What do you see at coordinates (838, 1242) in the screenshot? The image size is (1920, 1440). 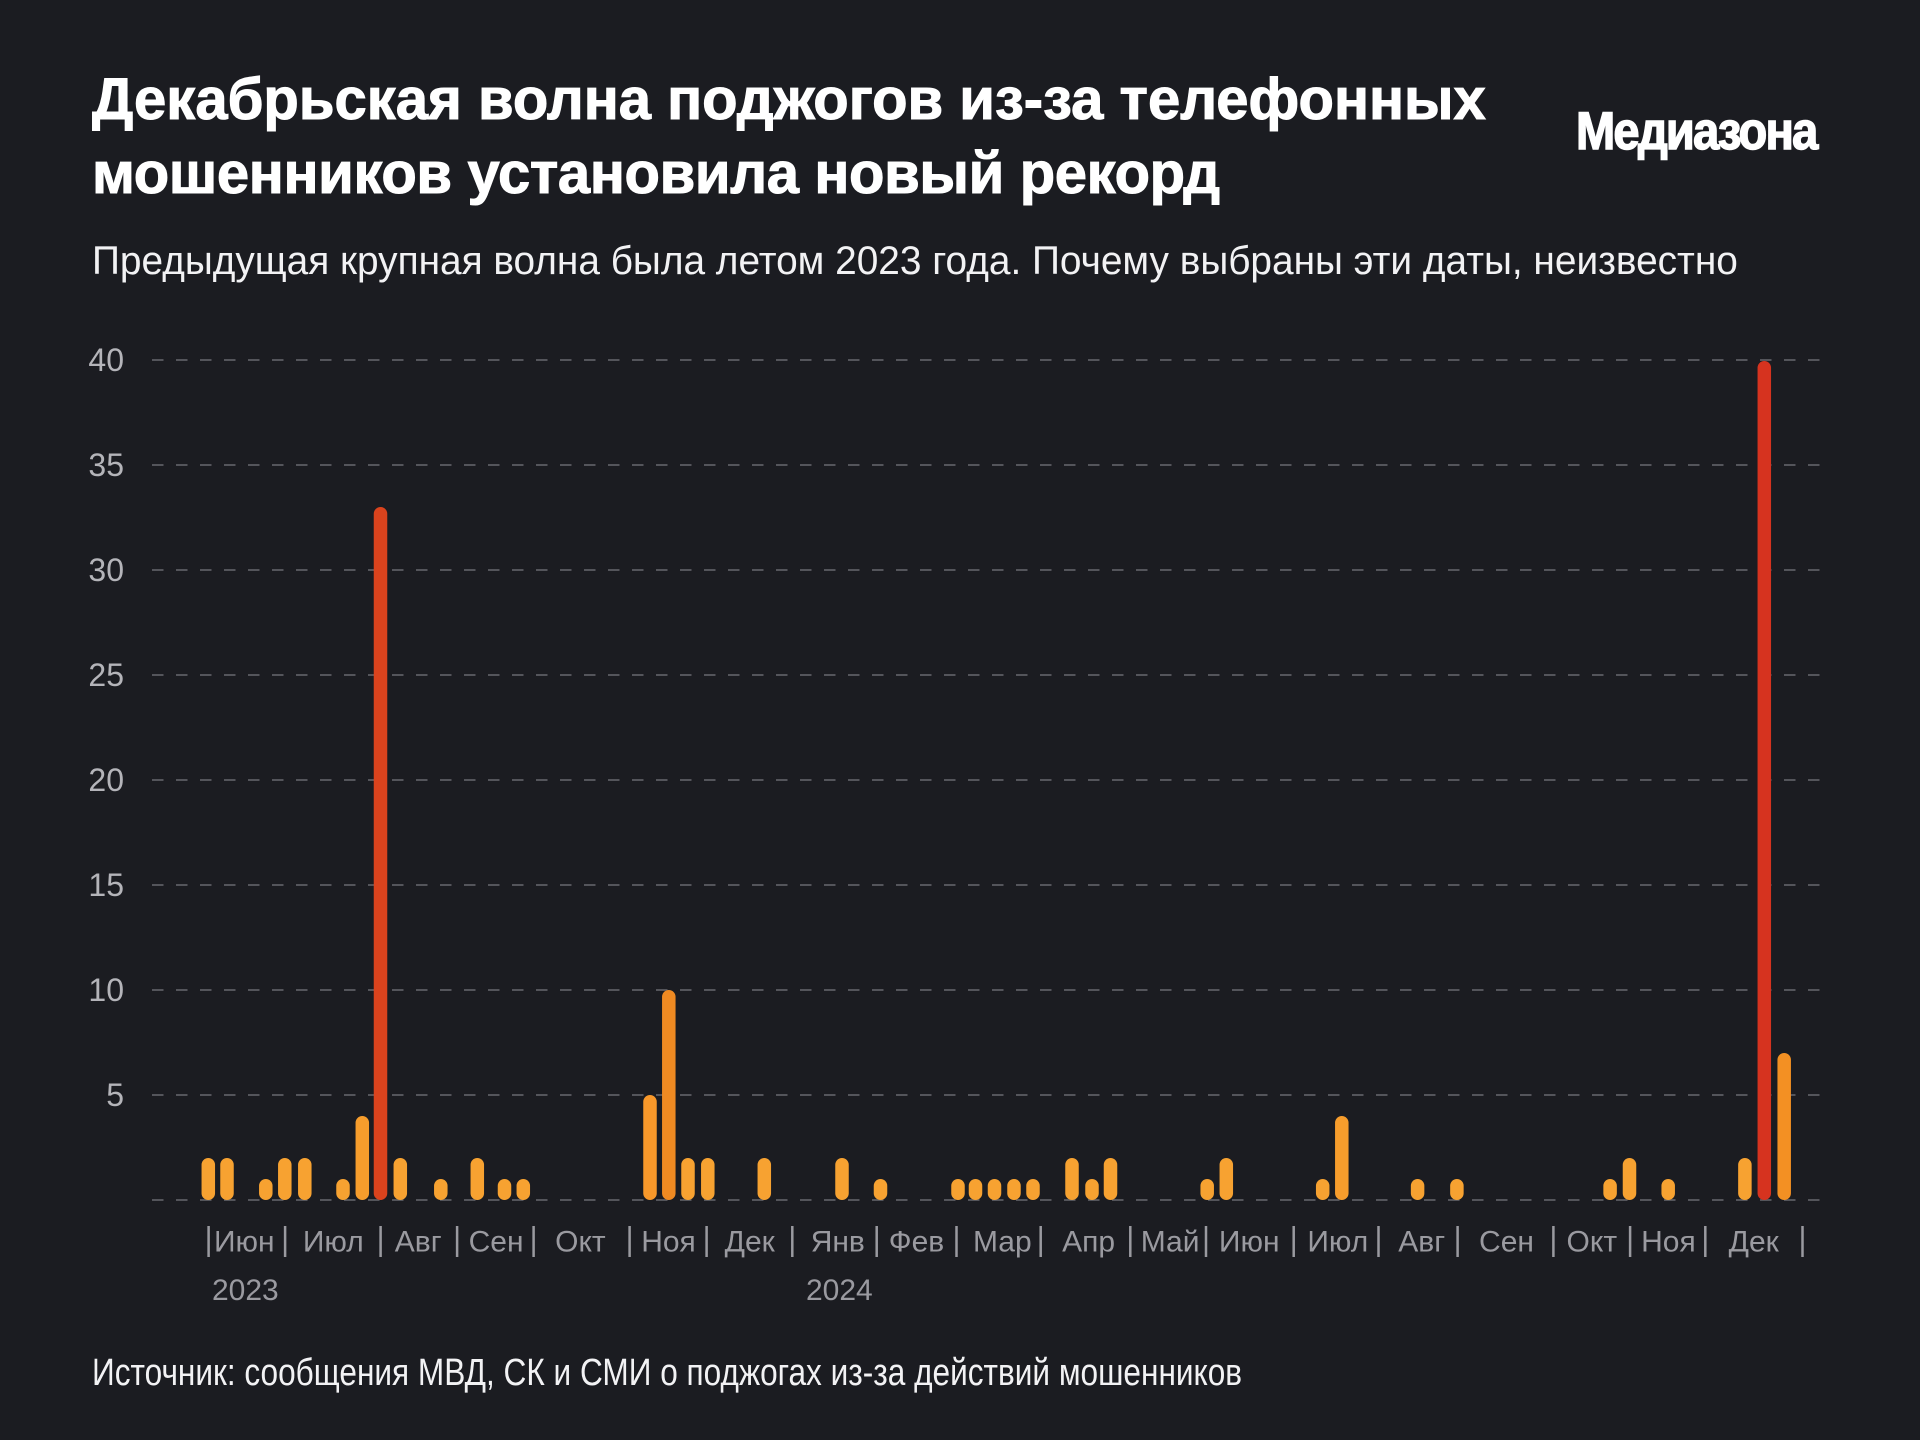 I see `svg-text: Янв` at bounding box center [838, 1242].